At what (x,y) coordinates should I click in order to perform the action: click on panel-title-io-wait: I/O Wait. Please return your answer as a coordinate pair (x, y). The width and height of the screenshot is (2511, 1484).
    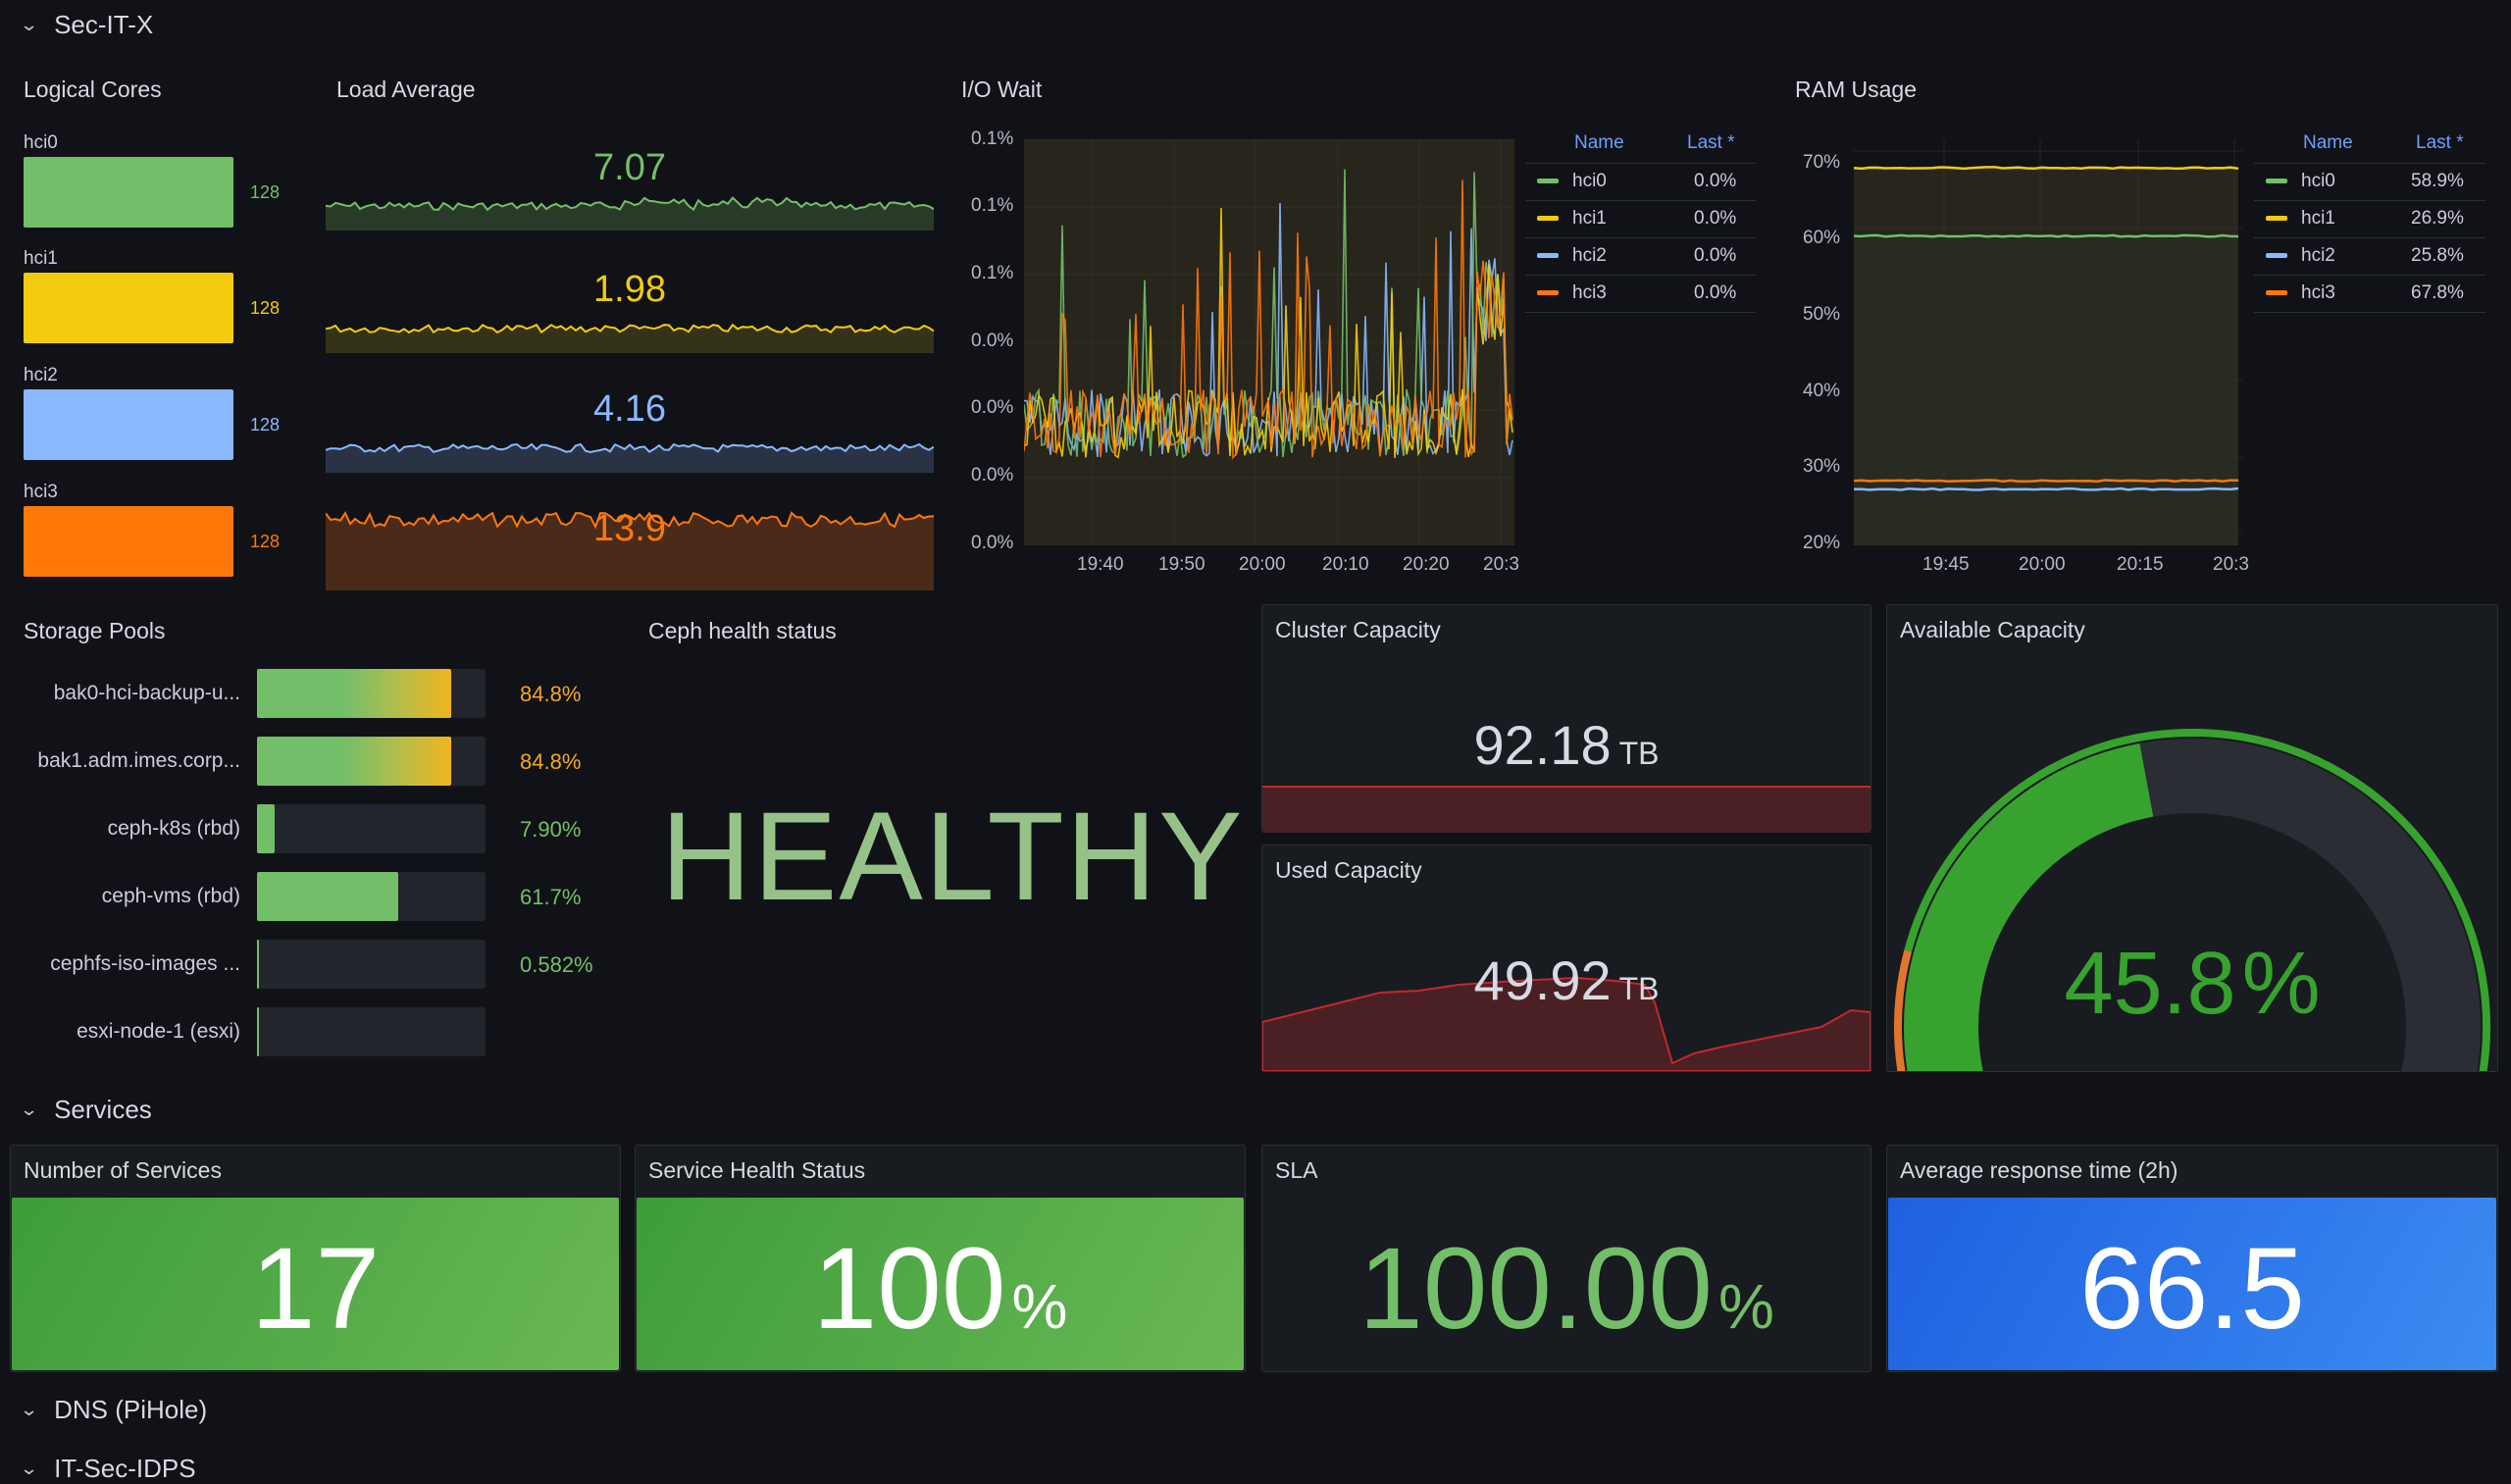
    Looking at the image, I should click on (1002, 89).